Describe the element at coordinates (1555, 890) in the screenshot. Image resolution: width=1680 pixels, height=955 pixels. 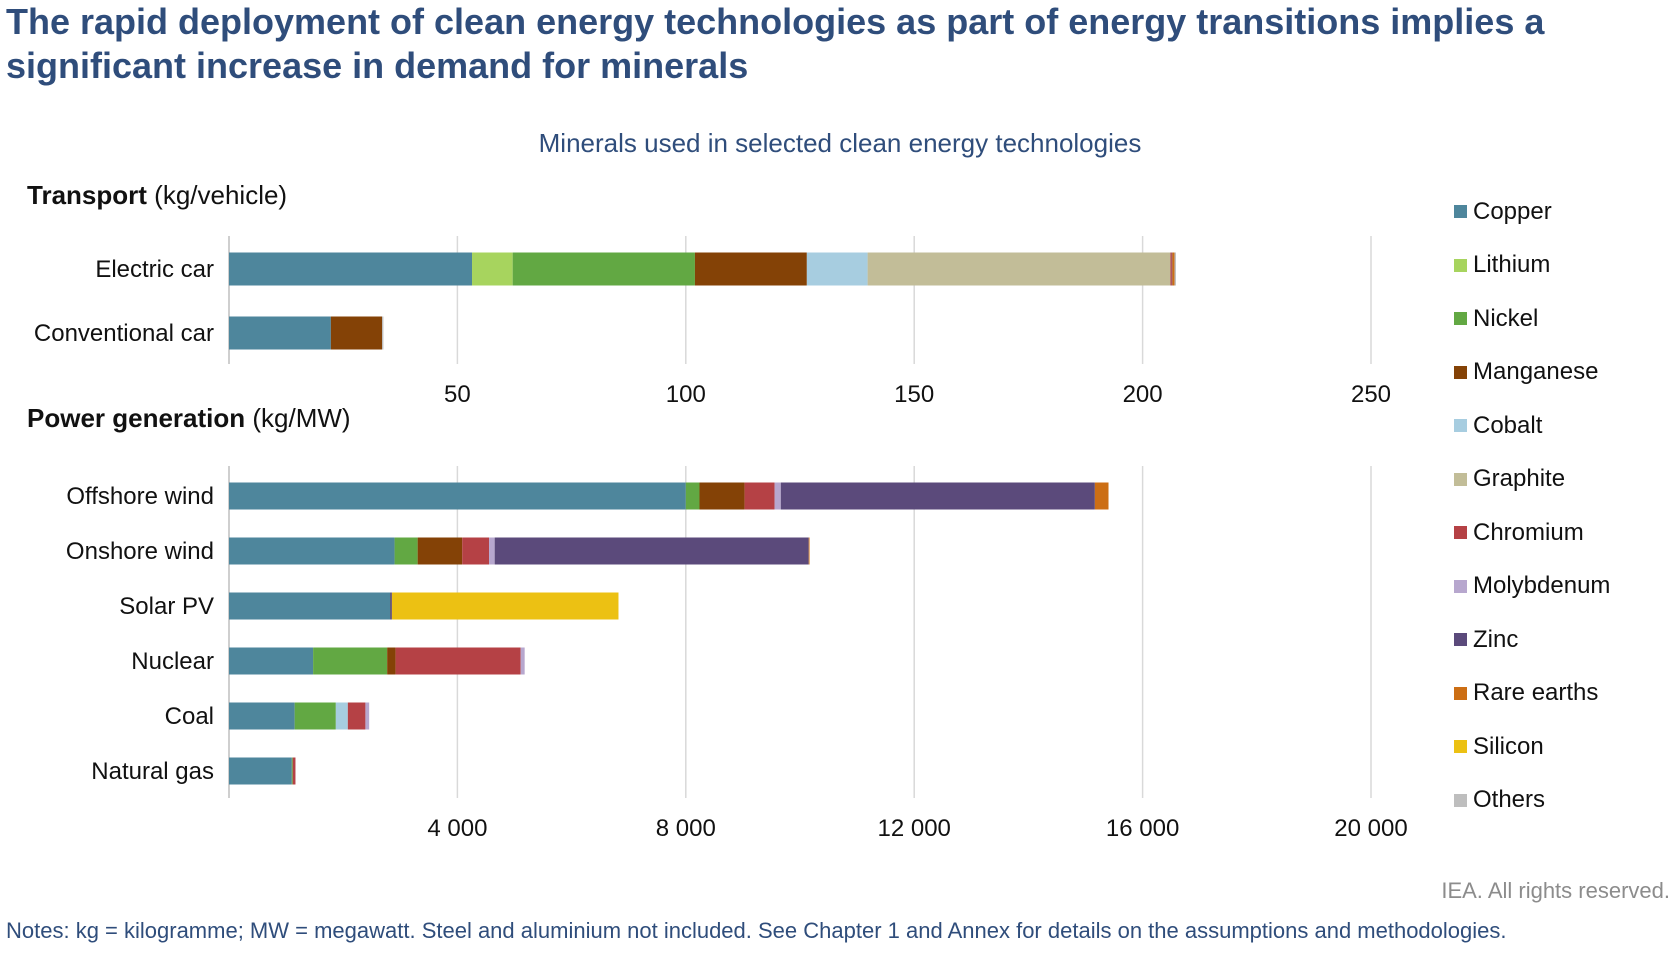
I see `credit-text: IEA. All rights reserved.` at that location.